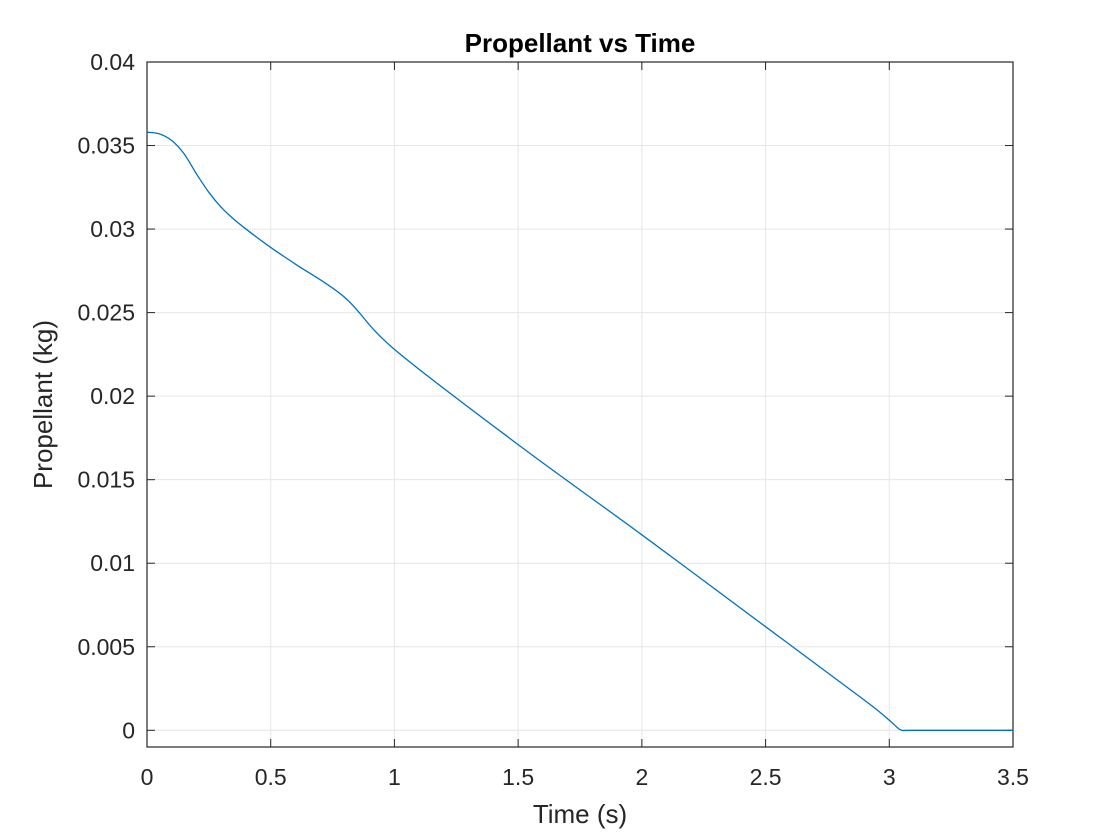 This screenshot has height=840, width=1120. What do you see at coordinates (271, 777) in the screenshot?
I see `x-tick-label: 0.5` at bounding box center [271, 777].